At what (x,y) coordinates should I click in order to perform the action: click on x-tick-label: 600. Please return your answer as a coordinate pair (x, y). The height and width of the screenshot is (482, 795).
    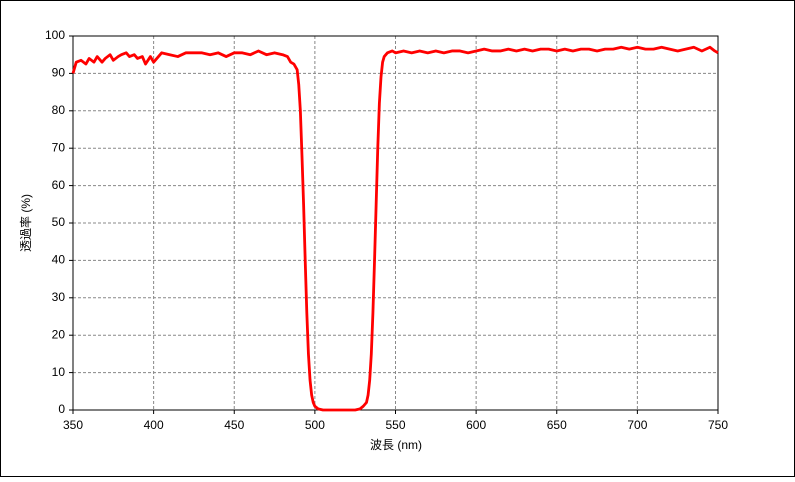
    Looking at the image, I should click on (476, 425).